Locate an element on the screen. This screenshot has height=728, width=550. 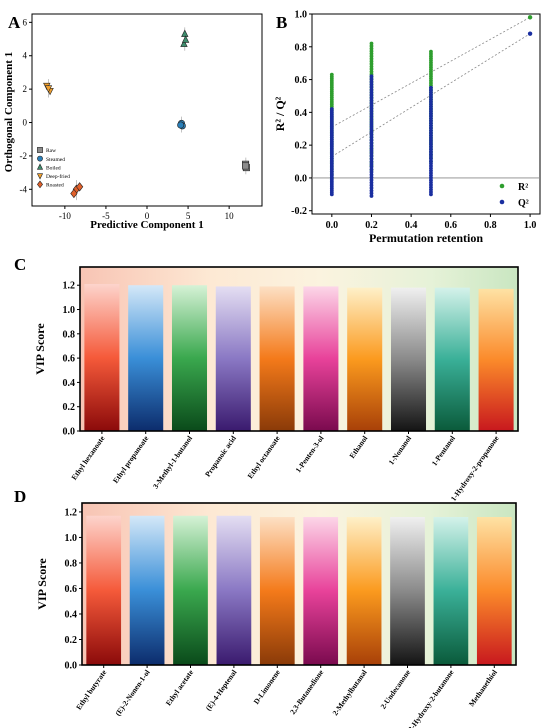
panel-a-plot: -10 -5 0 5 10 -4 -2 0 2 4 6 is located at coordinates (135, 119).